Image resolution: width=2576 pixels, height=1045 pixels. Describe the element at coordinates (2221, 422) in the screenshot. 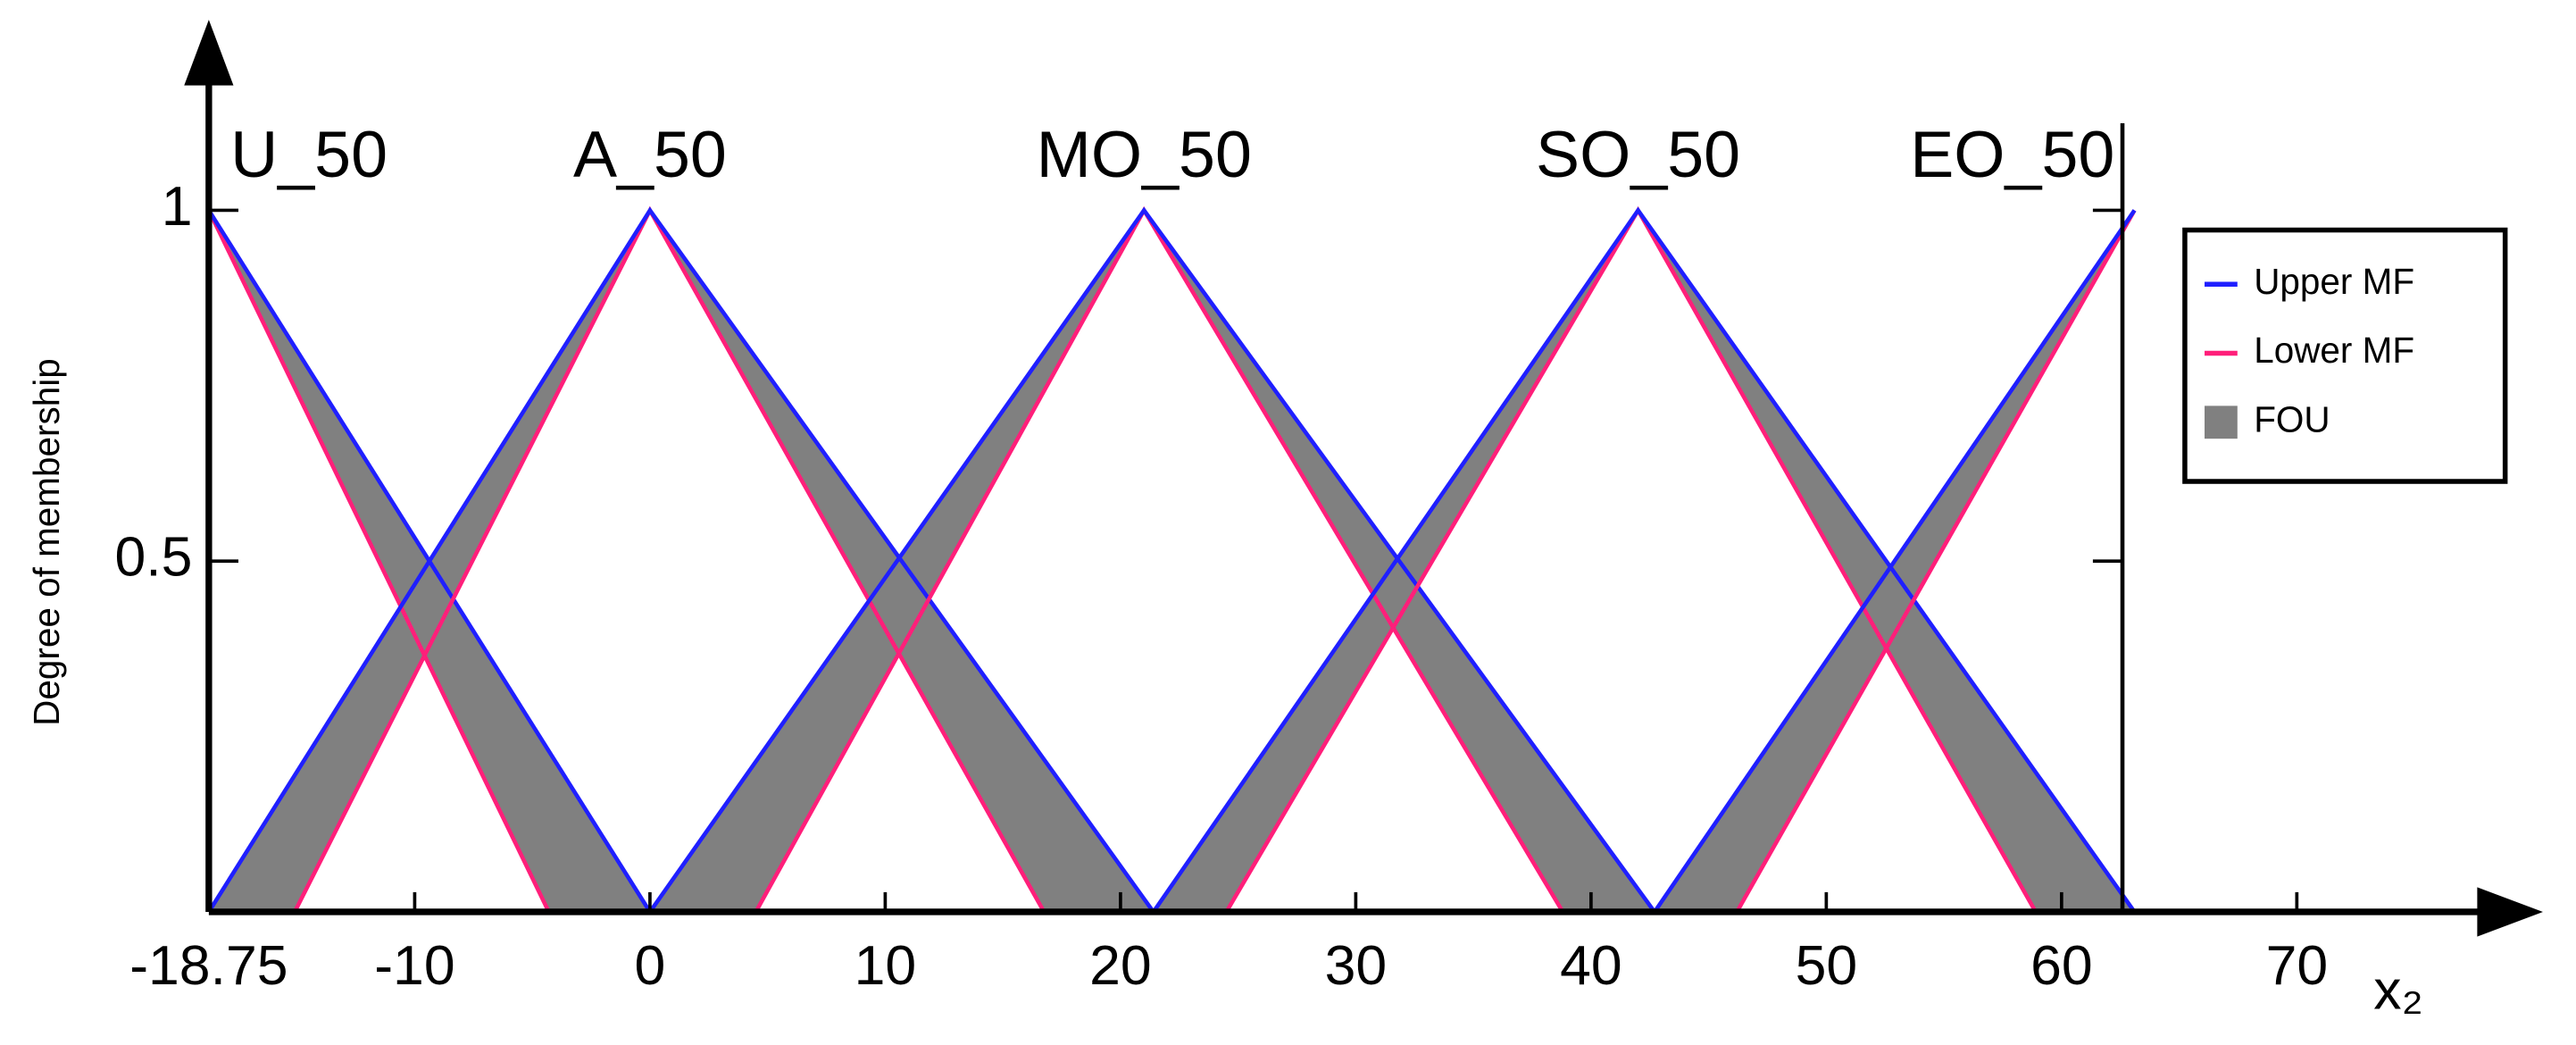

I see `legend-swatch` at that location.